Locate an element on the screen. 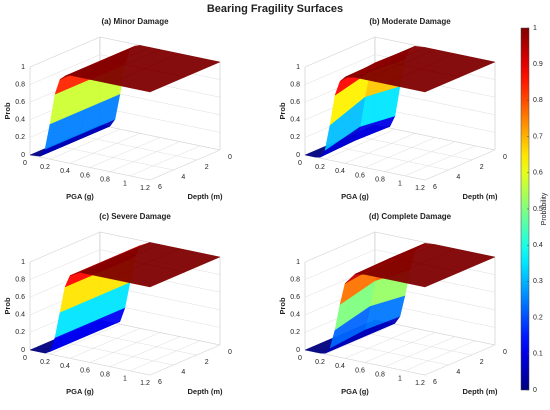 This screenshot has width=550, height=410. colorbar-tick-label: 0.7 is located at coordinates (538, 136).